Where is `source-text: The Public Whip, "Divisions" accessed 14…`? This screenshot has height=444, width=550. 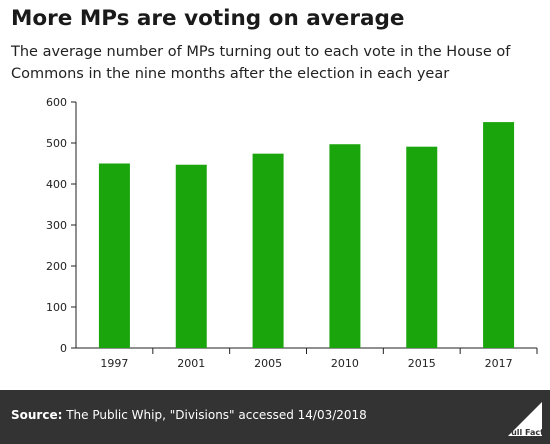
source-text: The Public Whip, "Divisions" accessed 14… is located at coordinates (214, 415).